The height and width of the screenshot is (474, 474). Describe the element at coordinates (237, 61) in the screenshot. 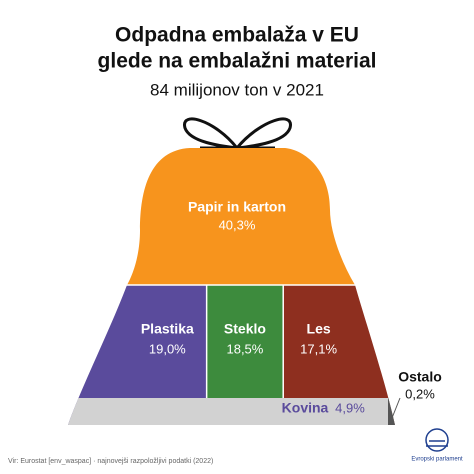

I see `title-line: glede na embalažni material` at that location.